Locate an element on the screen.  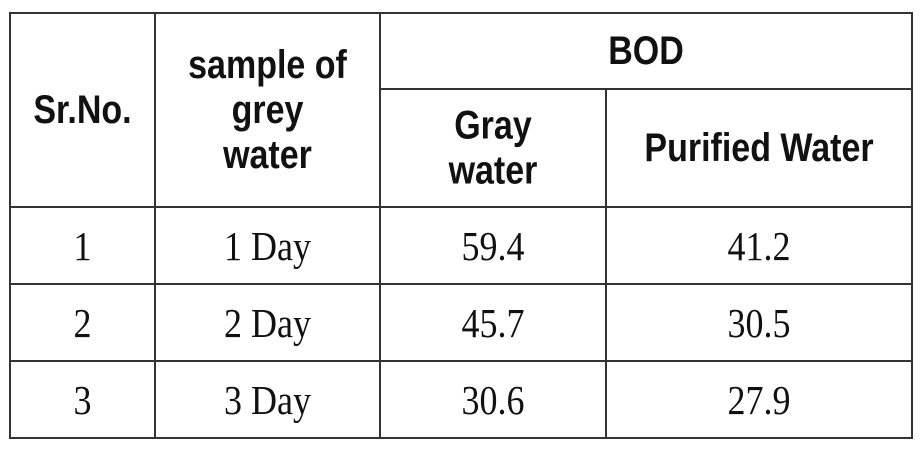
cell-purified: 27.9 is located at coordinates (759, 399).